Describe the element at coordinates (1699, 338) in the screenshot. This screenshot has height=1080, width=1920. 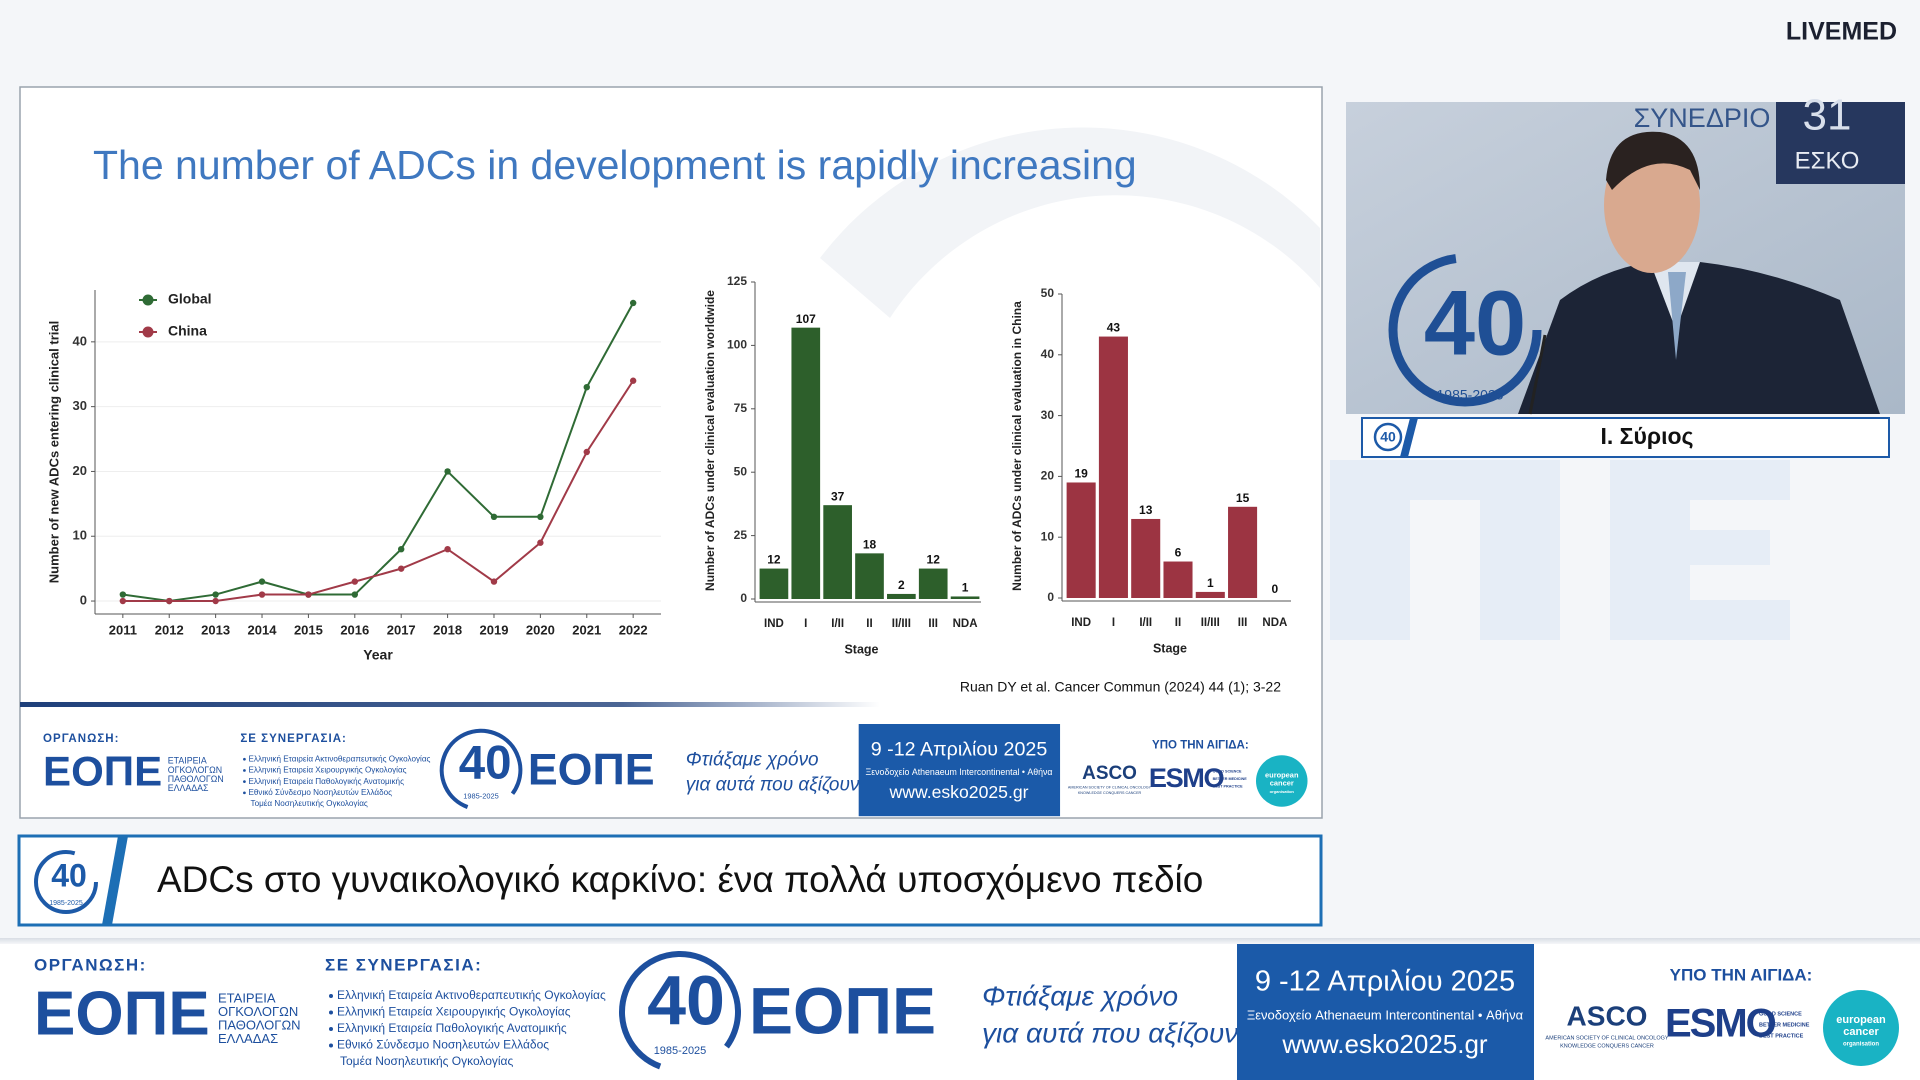
I see `speaker-suit` at that location.